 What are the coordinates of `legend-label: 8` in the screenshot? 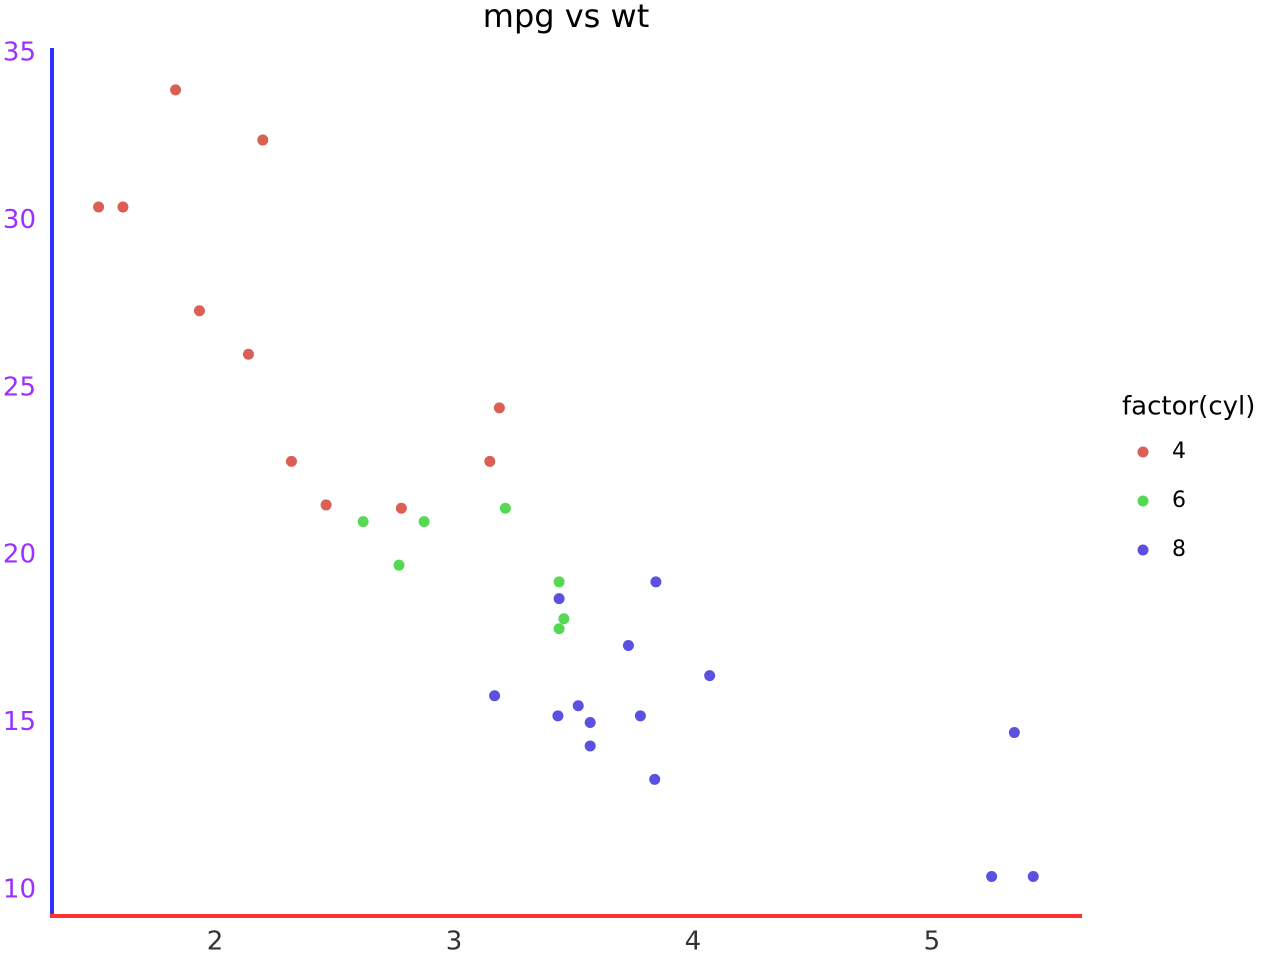 It's located at (1179, 549).